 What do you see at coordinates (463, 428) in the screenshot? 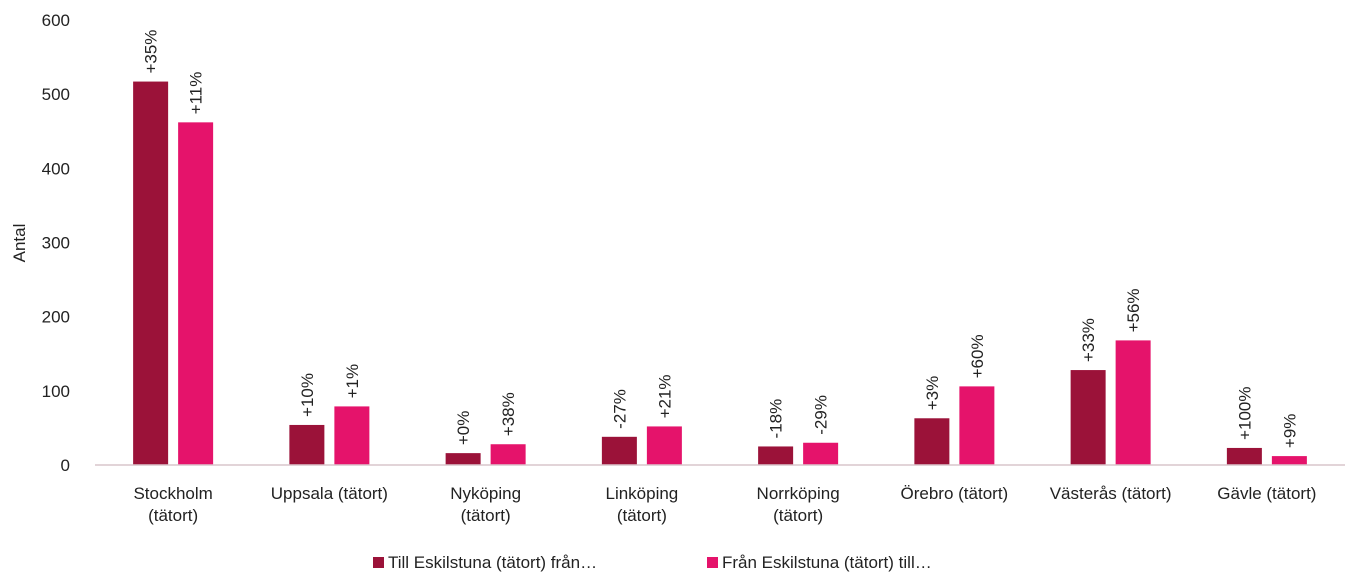
I see `data-label: +0%` at bounding box center [463, 428].